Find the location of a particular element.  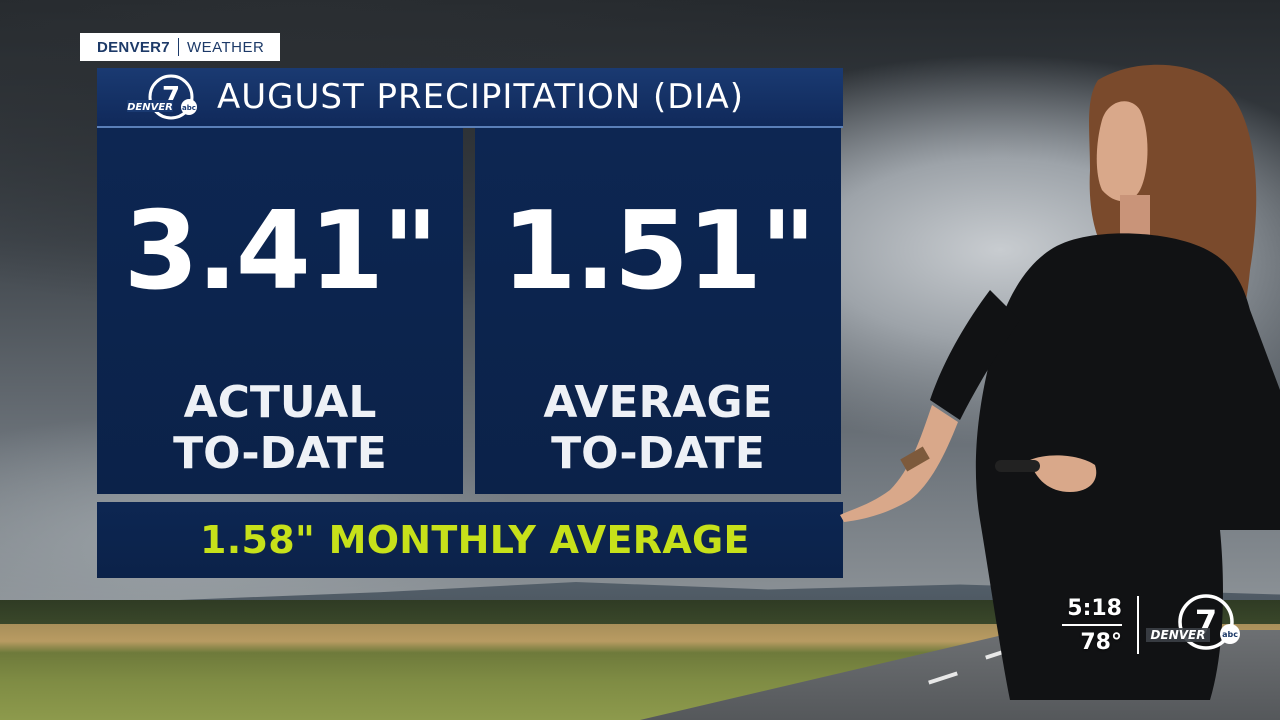

average-value: 1.51" is located at coordinates (659, 251).